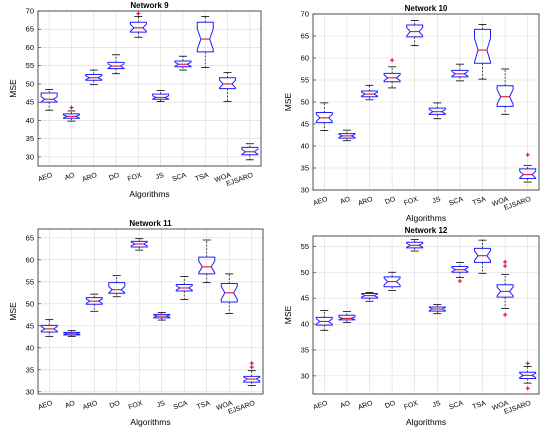 The height and width of the screenshot is (428, 550). What do you see at coordinates (30, 237) in the screenshot?
I see `y-tick-label: 65` at bounding box center [30, 237].